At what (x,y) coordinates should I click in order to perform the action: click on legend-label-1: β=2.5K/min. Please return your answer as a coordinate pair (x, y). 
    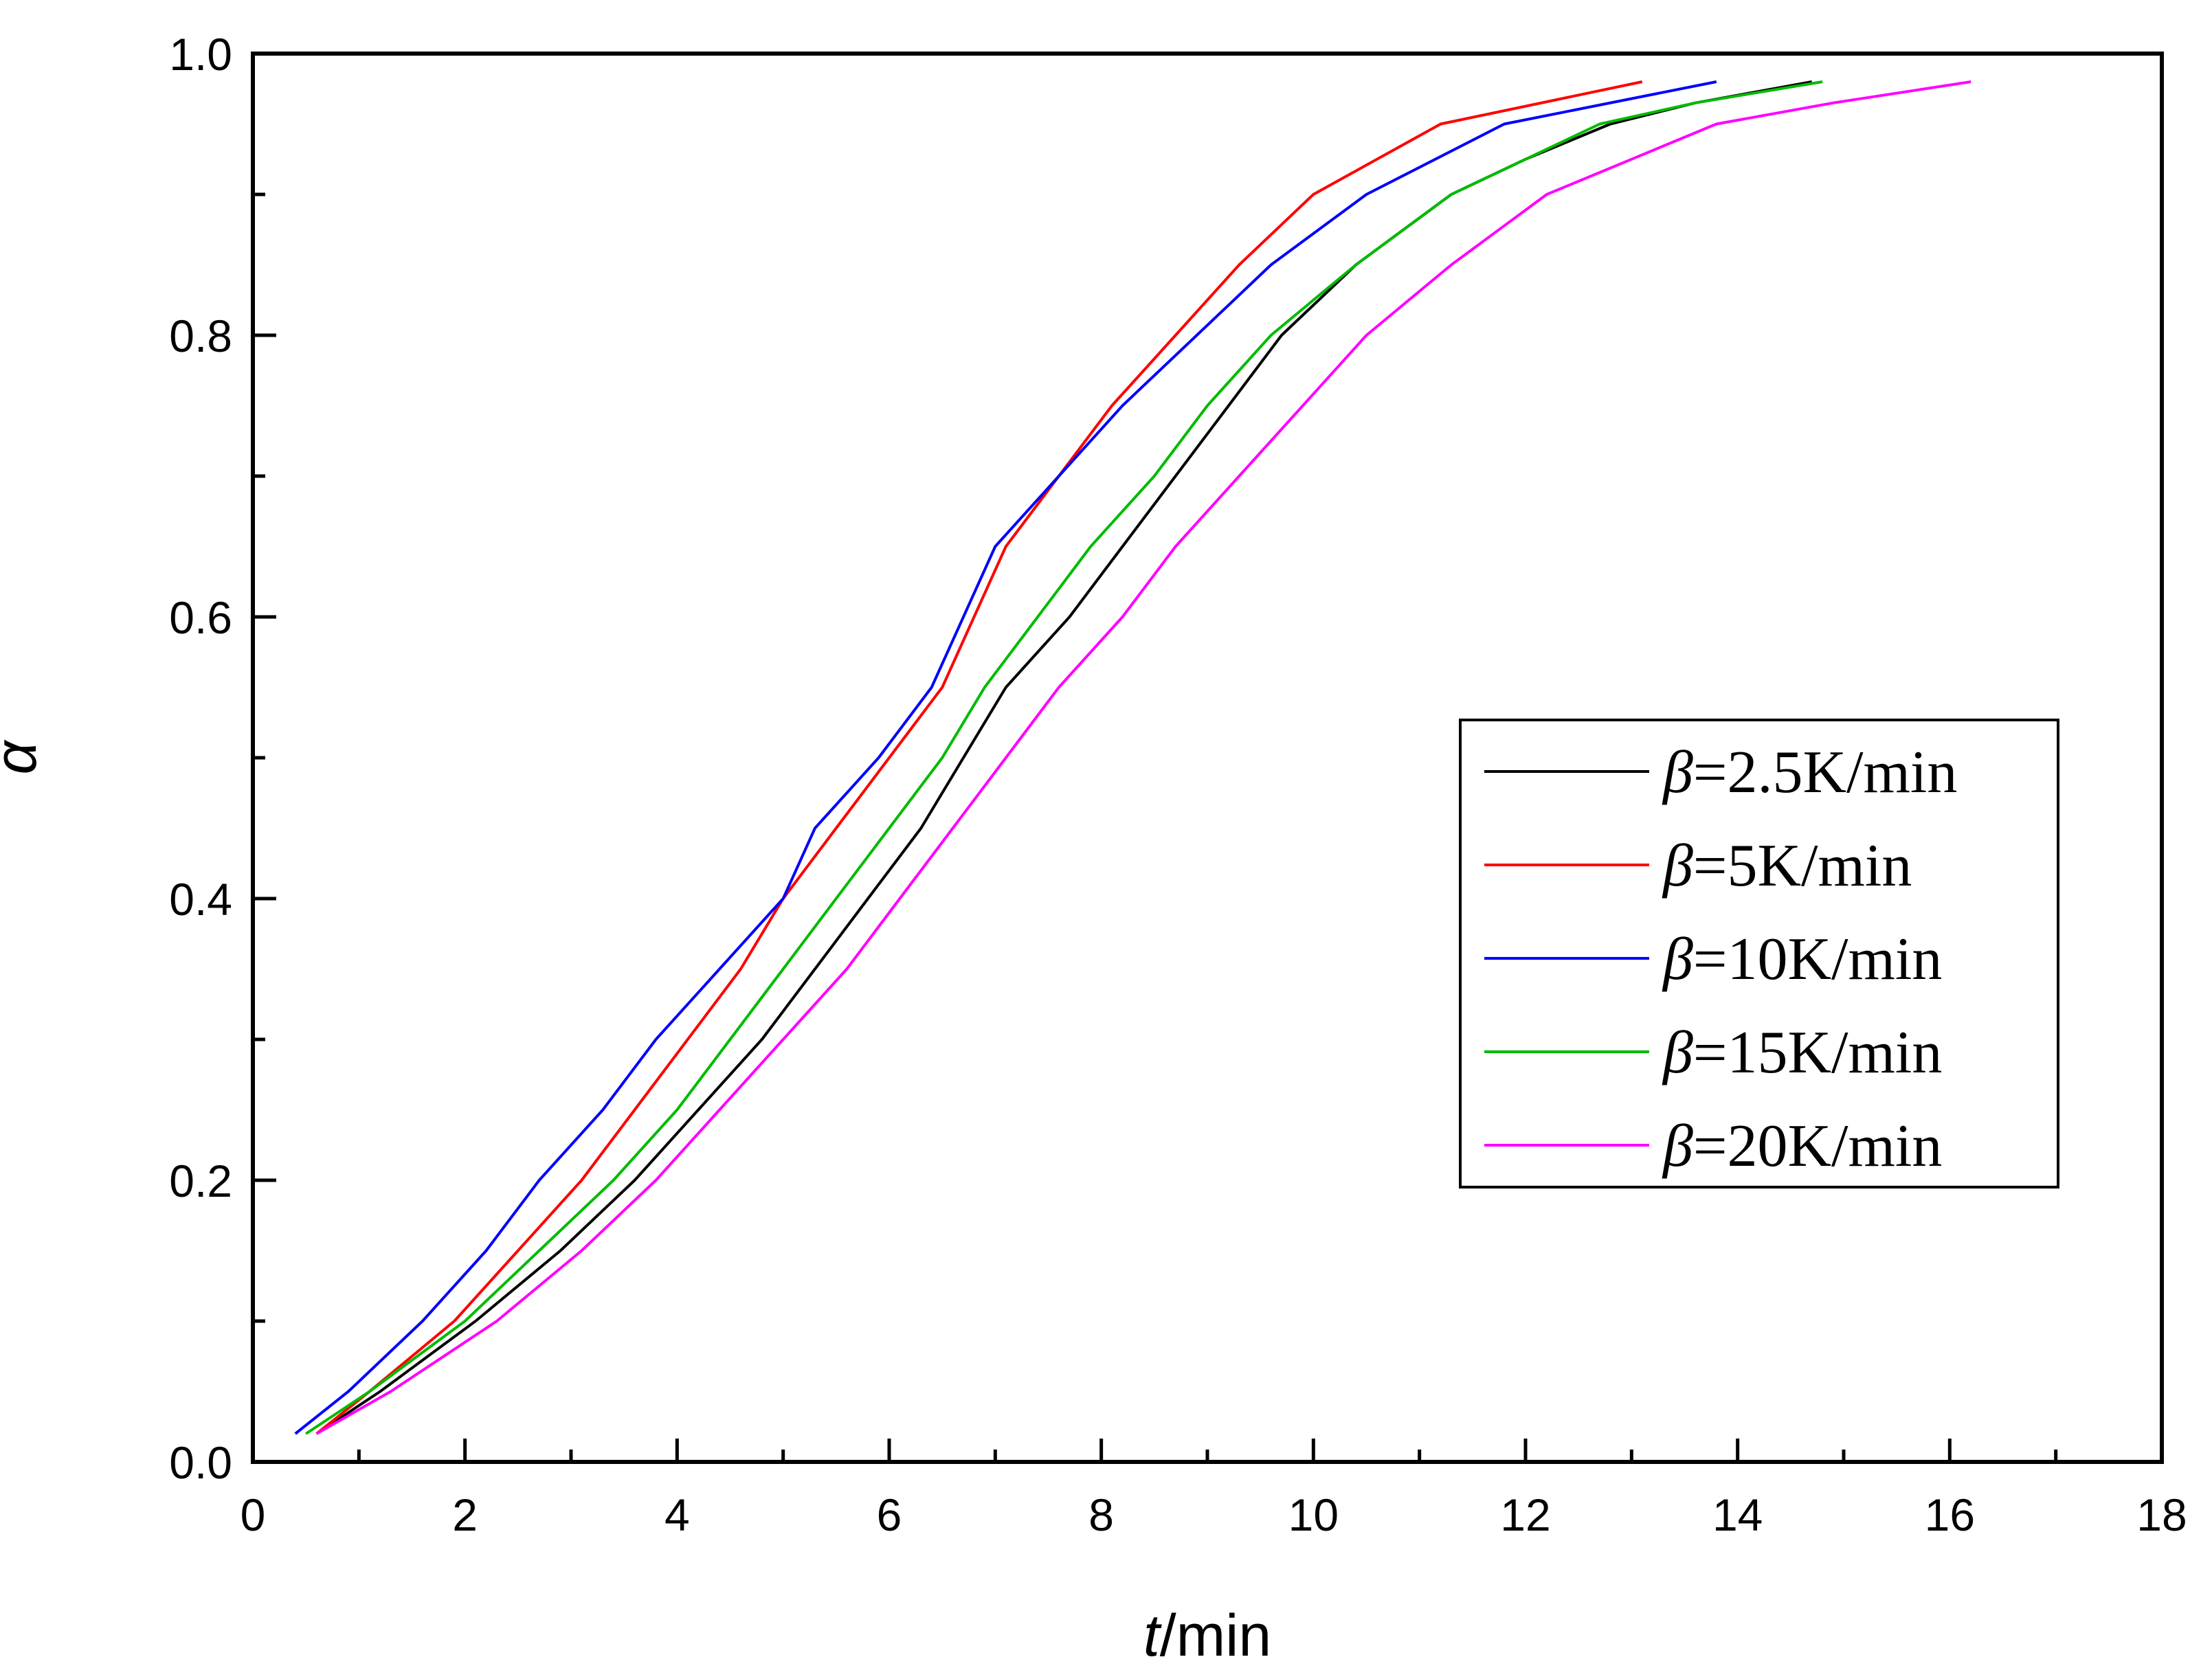
    Looking at the image, I should click on (1809, 772).